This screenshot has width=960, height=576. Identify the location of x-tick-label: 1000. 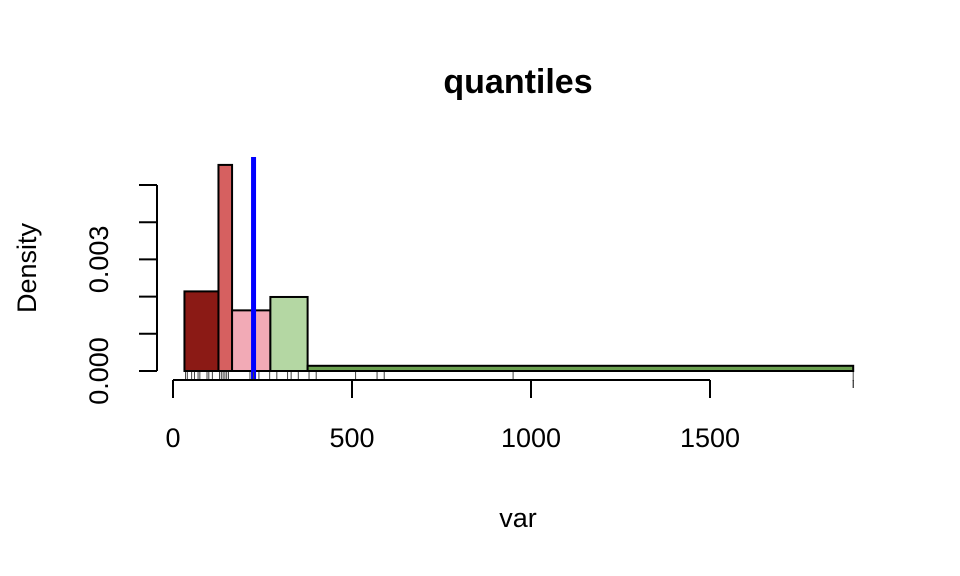
(531, 438).